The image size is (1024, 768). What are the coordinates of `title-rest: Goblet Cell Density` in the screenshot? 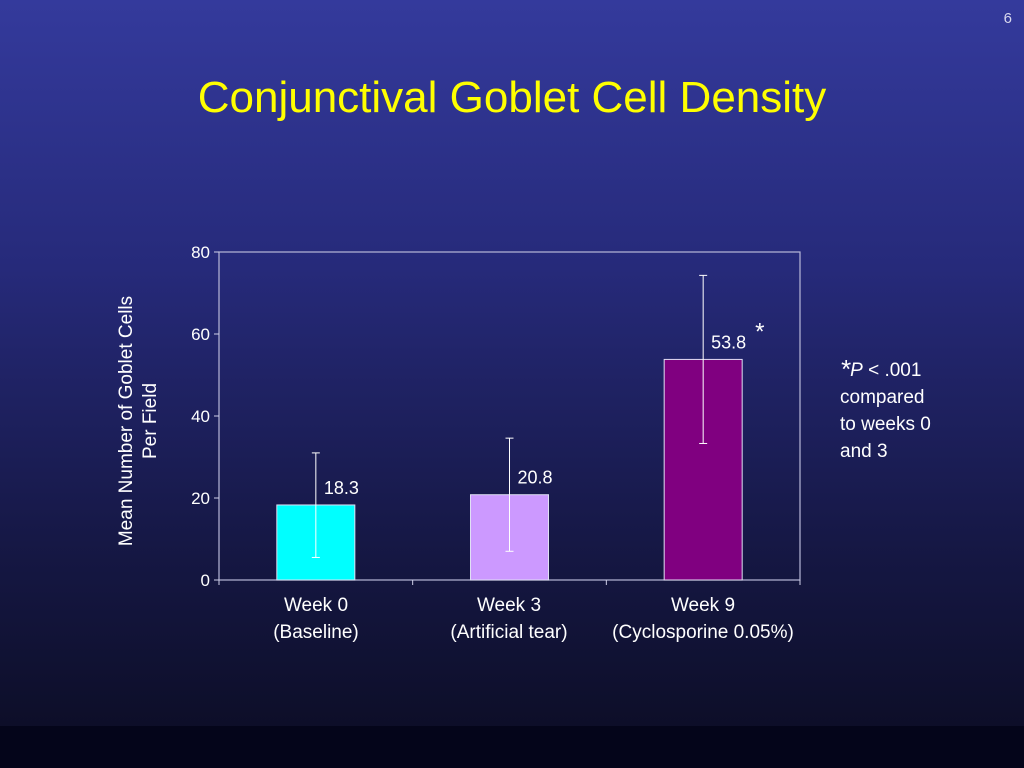 It's located at (638, 97).